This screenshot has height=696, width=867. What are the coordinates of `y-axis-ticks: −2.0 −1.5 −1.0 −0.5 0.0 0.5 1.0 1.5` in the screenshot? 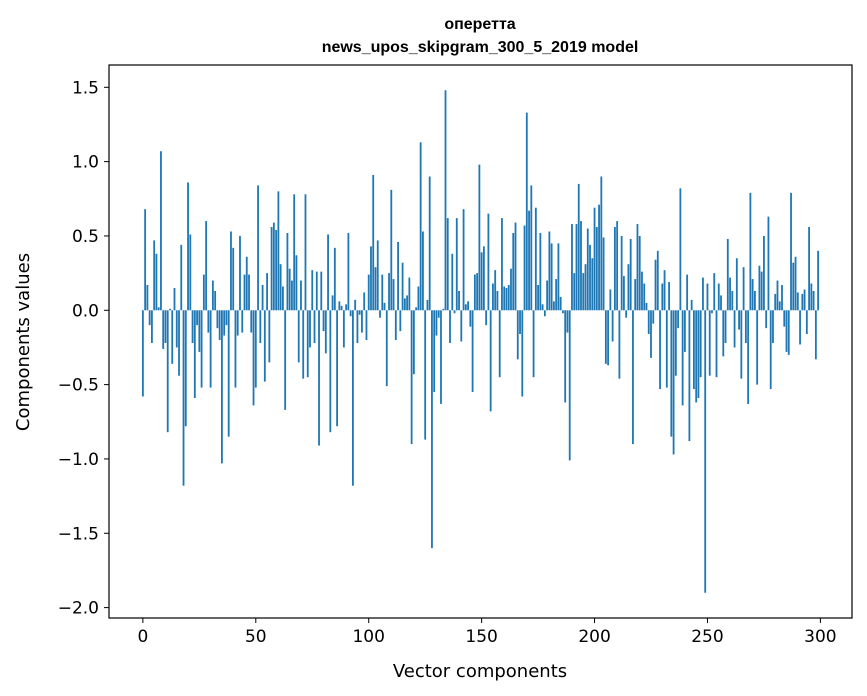 It's located at (83, 348).